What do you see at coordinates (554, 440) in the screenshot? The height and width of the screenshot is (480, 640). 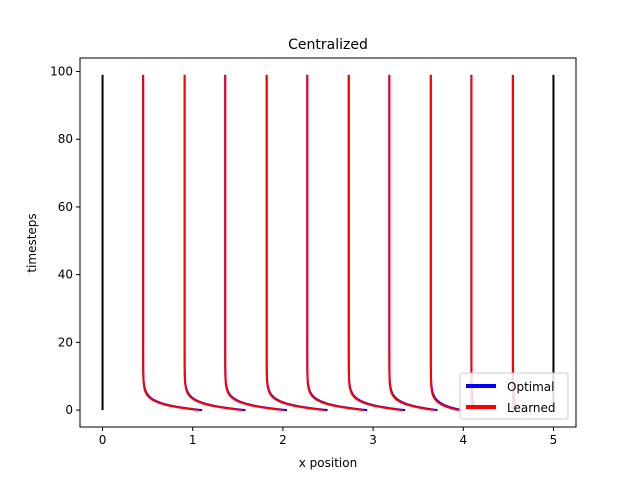 I see `x-tick-label-5: 5` at bounding box center [554, 440].